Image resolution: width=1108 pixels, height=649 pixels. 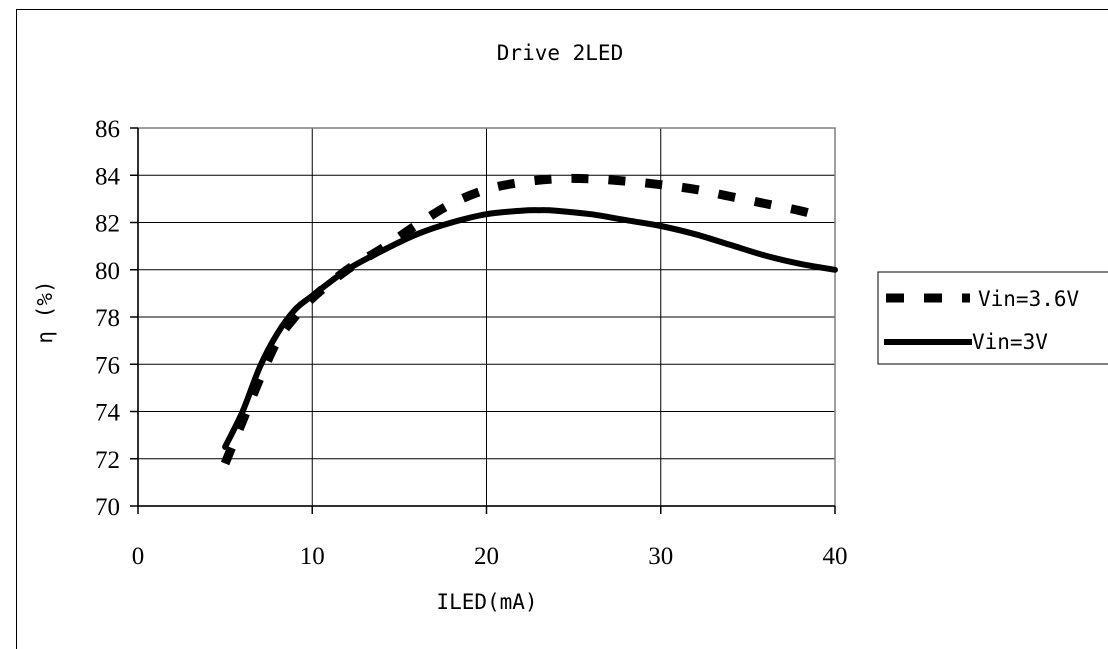 What do you see at coordinates (107, 365) in the screenshot?
I see `y-tick-label-76: 76` at bounding box center [107, 365].